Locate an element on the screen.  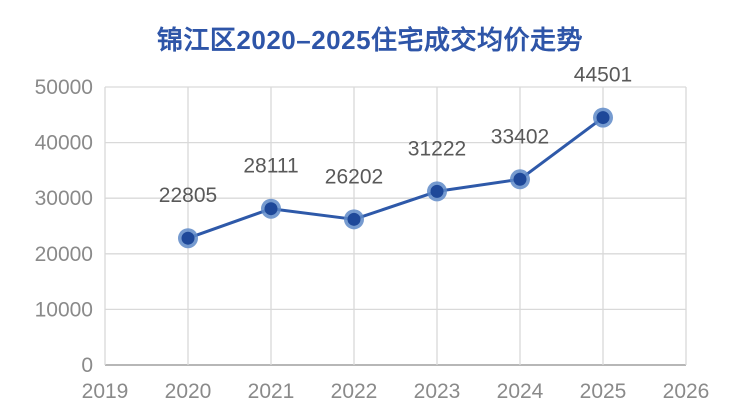
x-tick-label: 2021 is located at coordinates (271, 391).